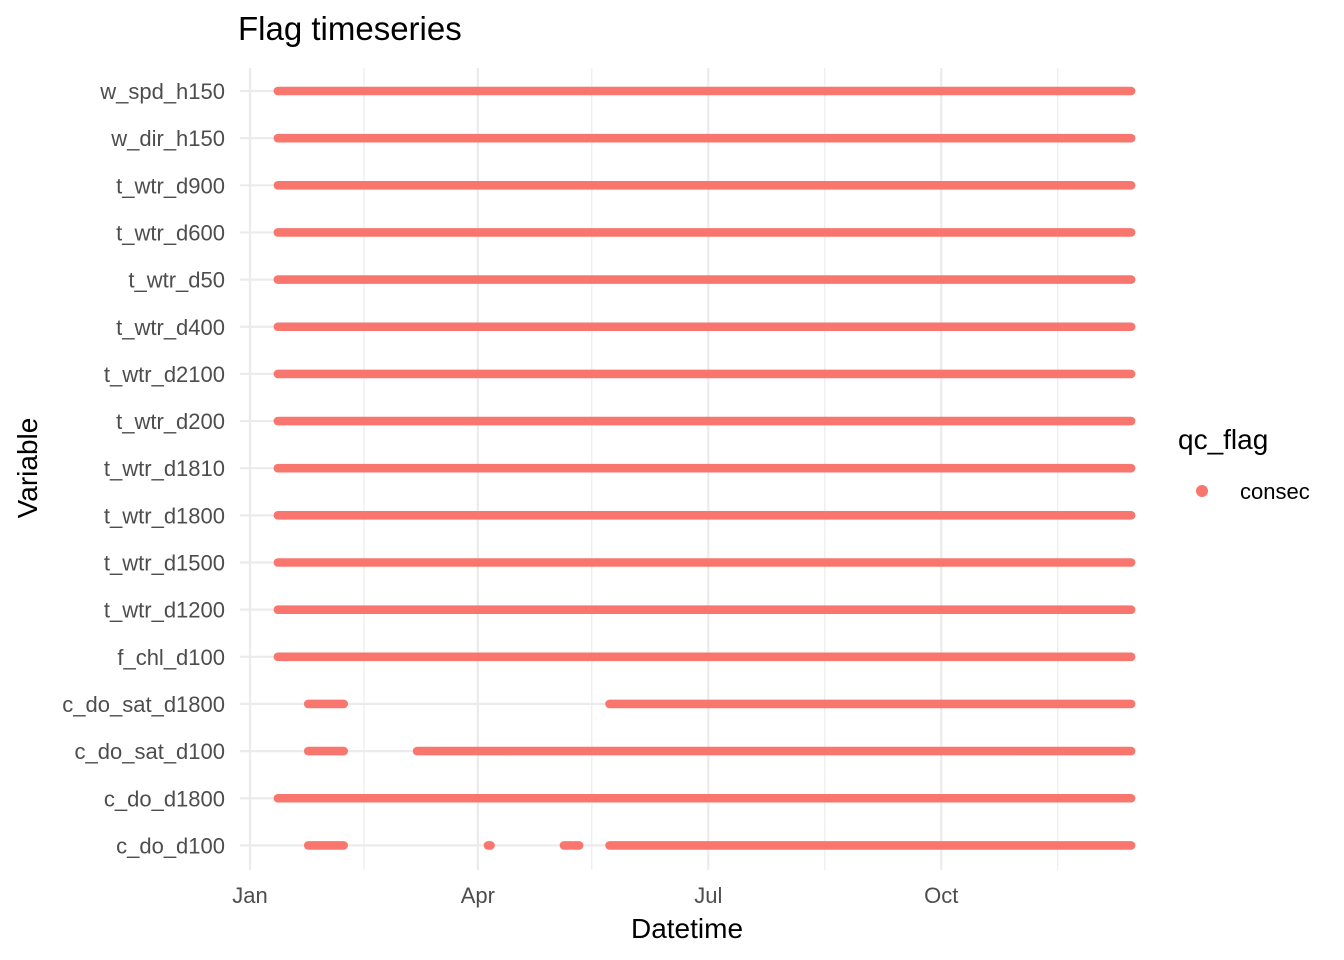 This screenshot has height=960, width=1344. Describe the element at coordinates (1244, 464) in the screenshot. I see `legend: qc_flag consec` at that location.